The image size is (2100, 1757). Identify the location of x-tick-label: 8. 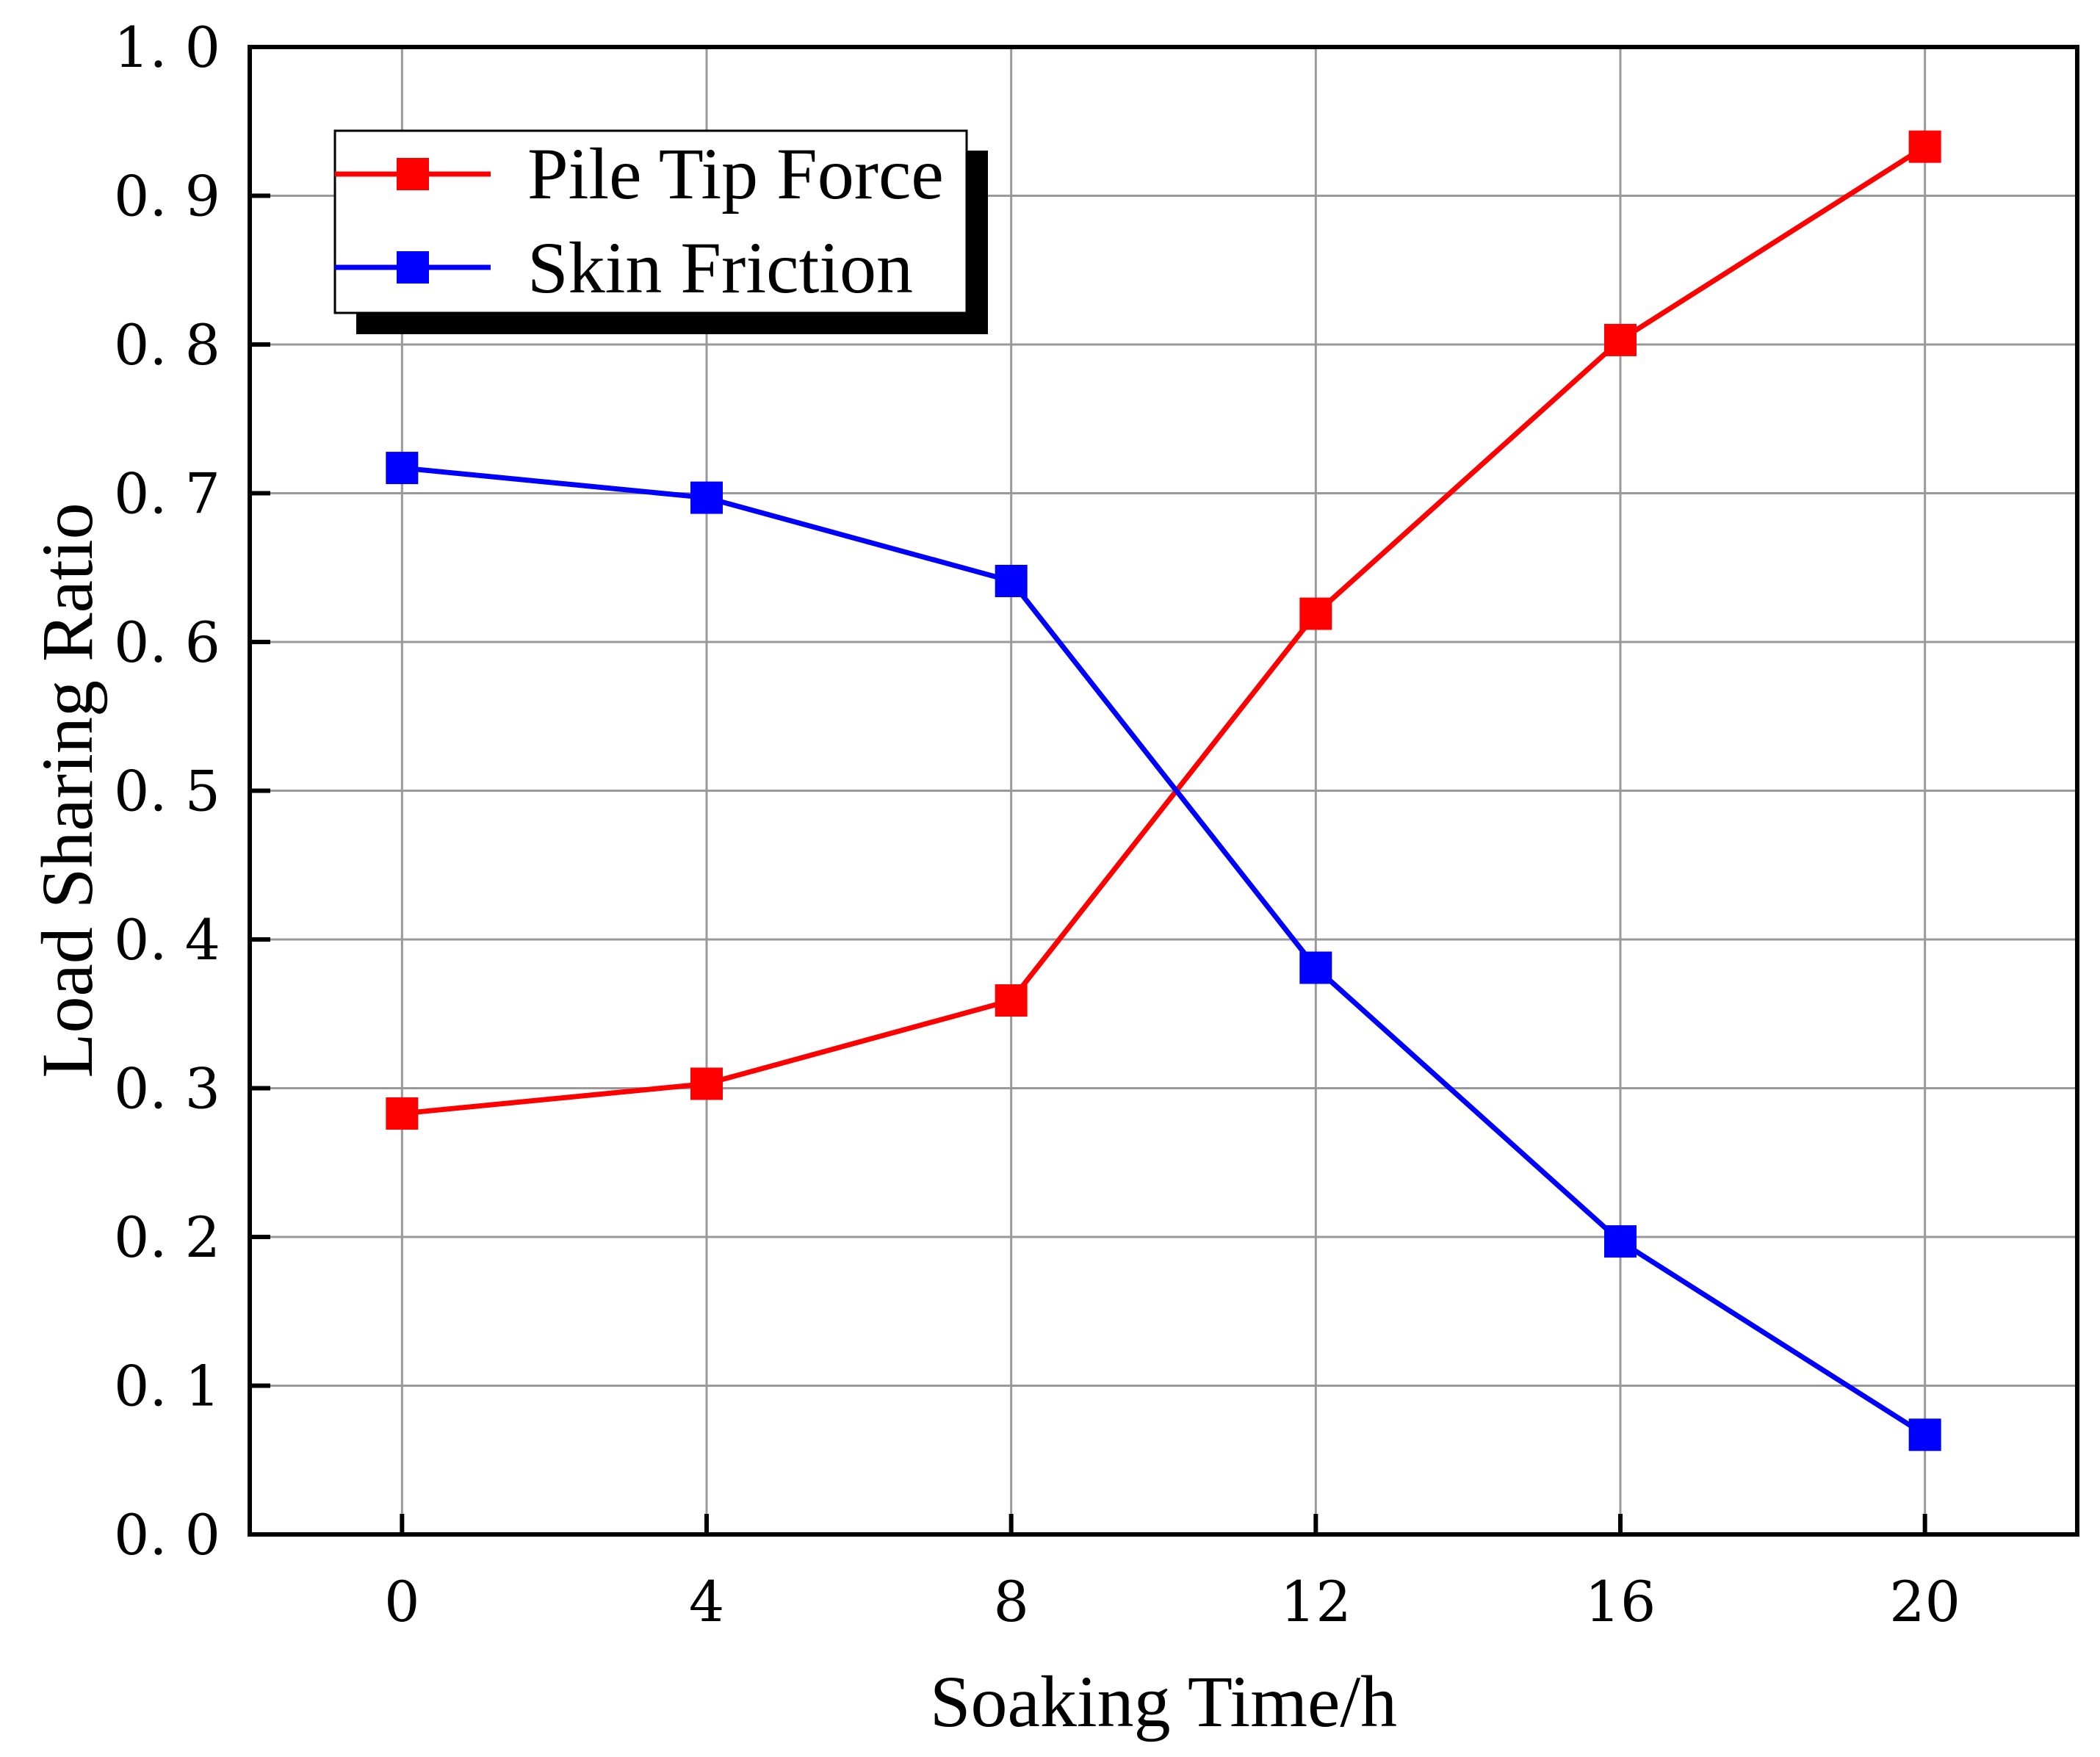
(1010, 1601).